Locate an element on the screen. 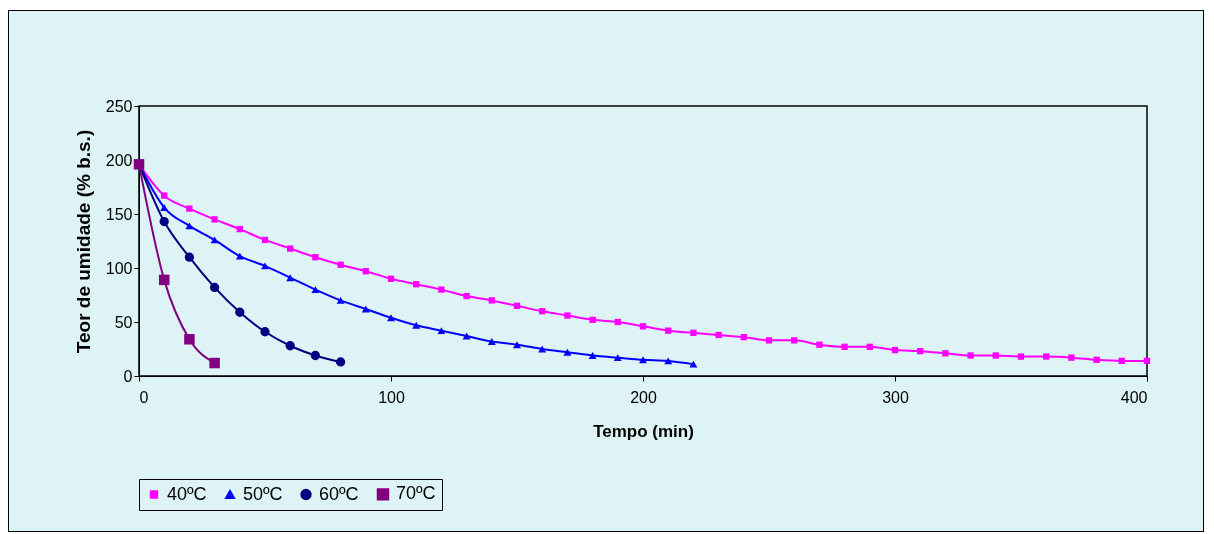  x-tick-label: 400 is located at coordinates (1134, 397).